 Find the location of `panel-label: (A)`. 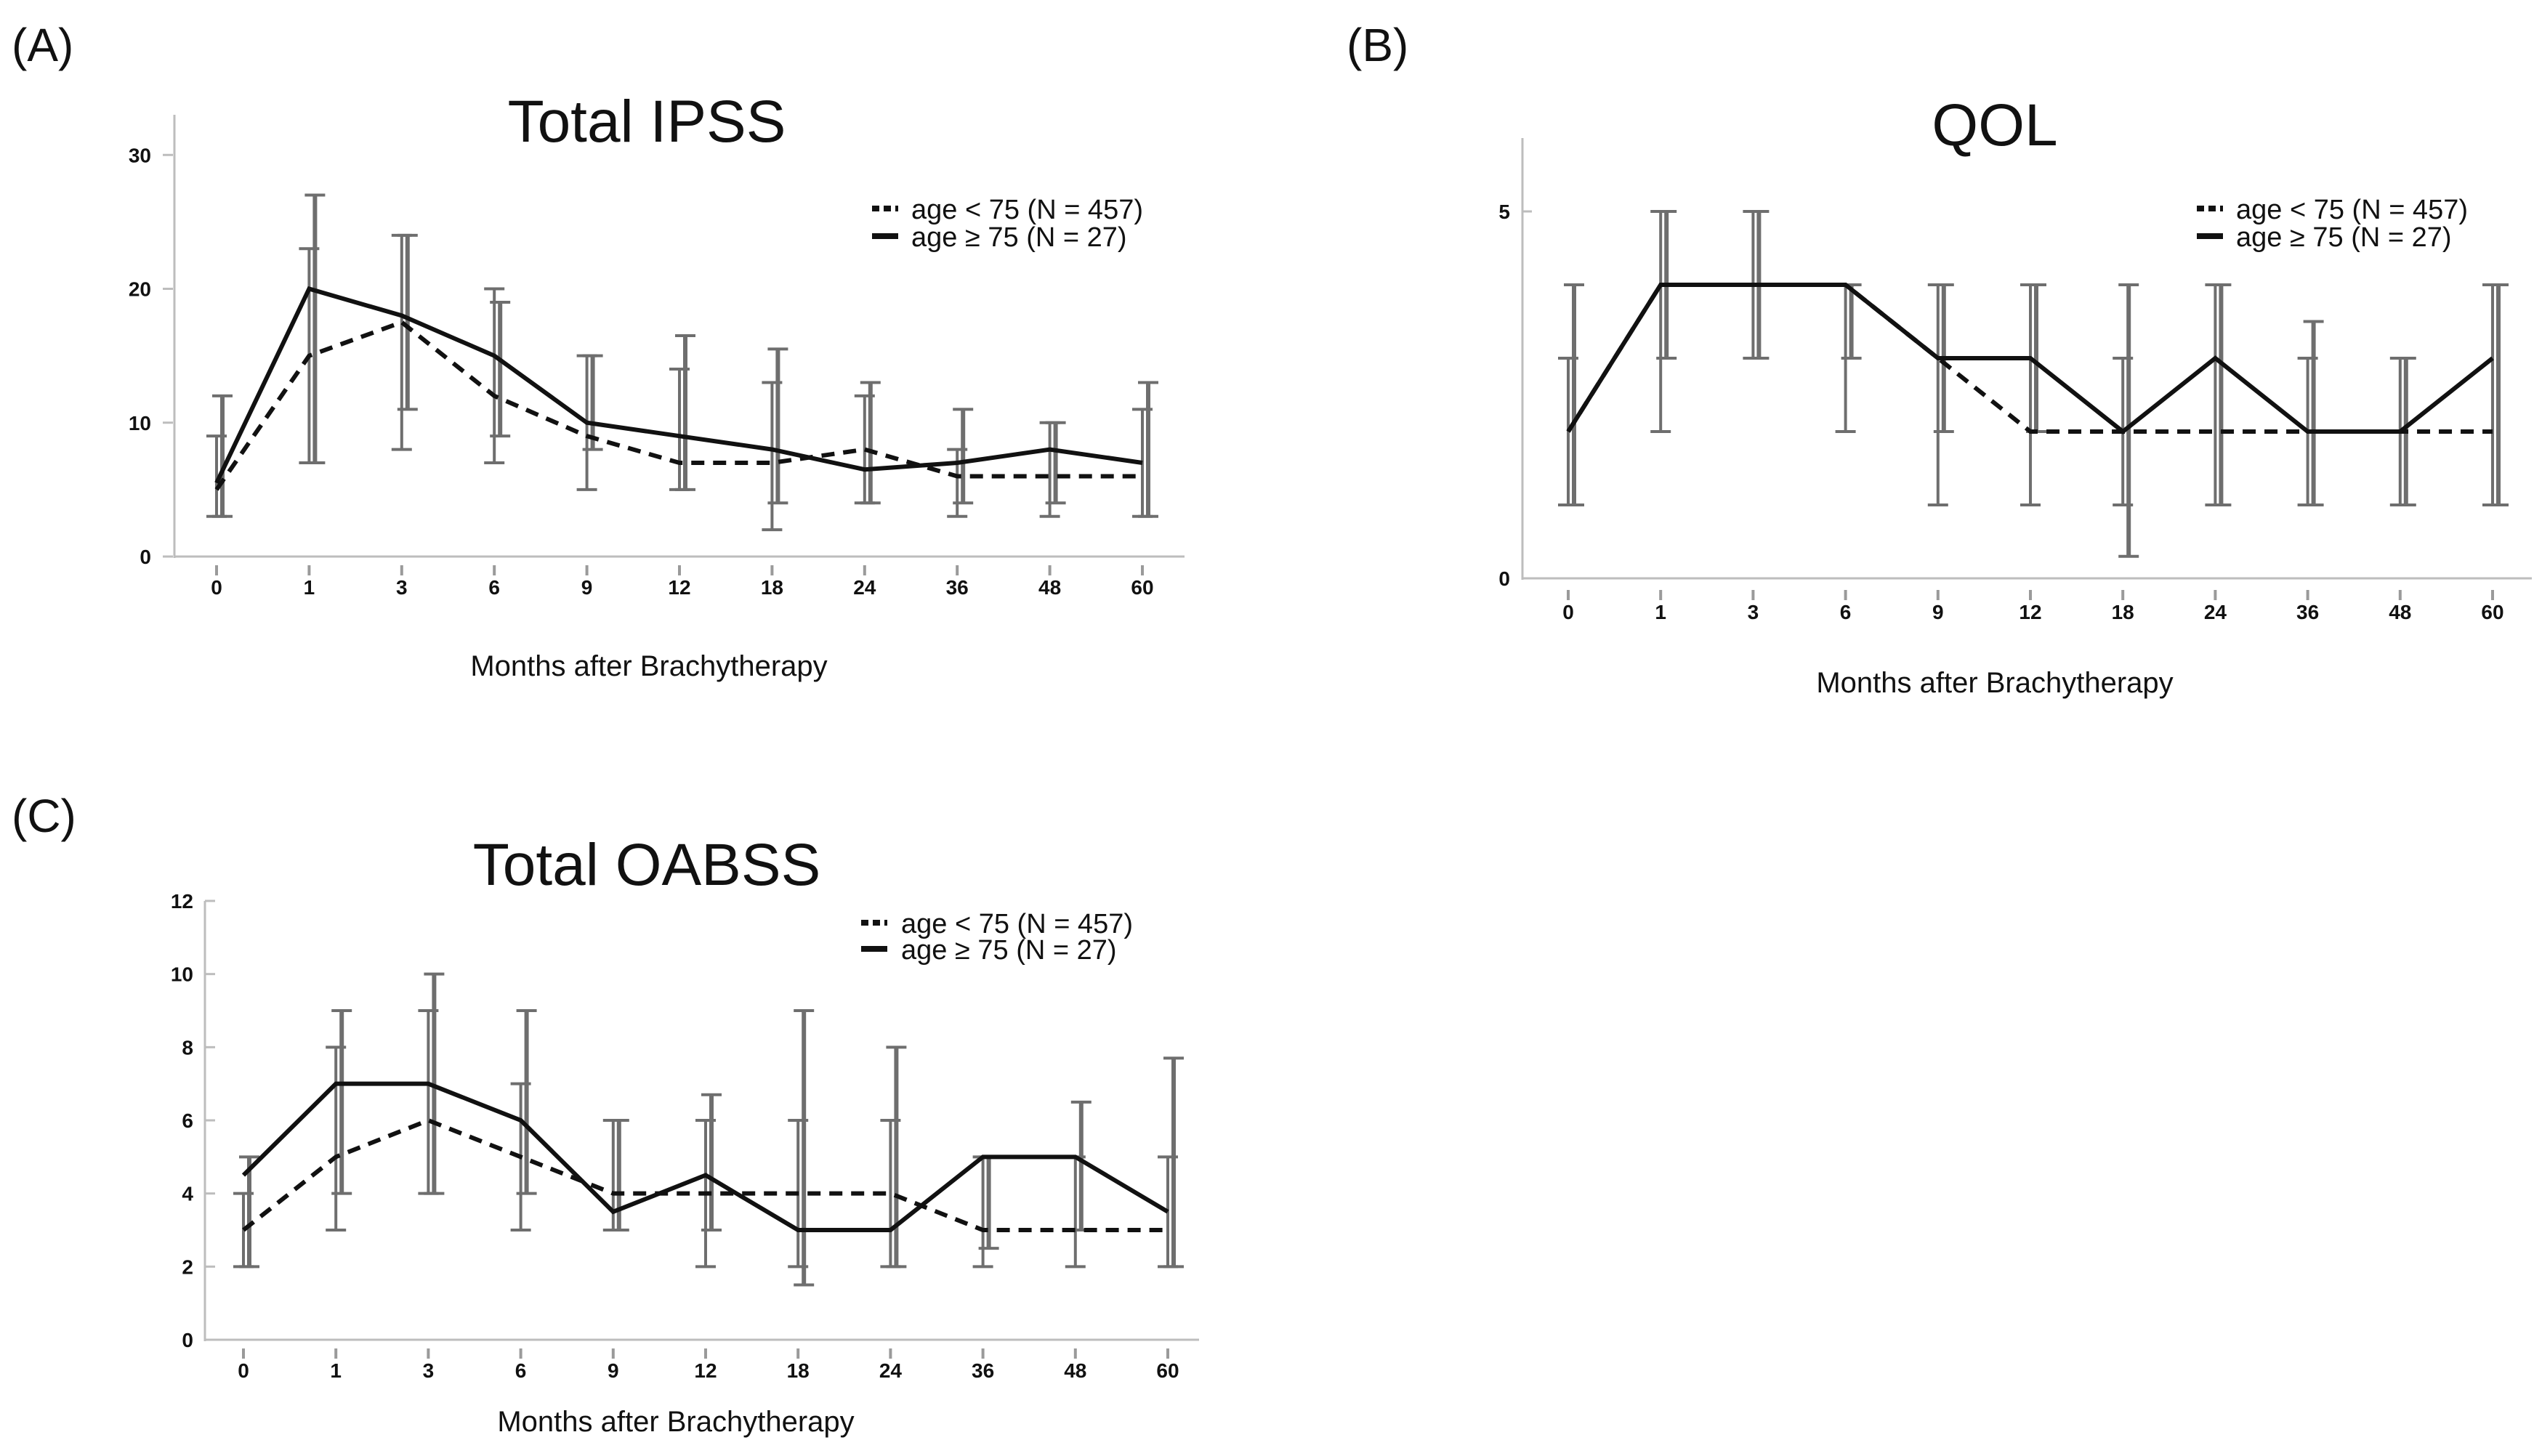

panel-label: (A) is located at coordinates (42, 45).